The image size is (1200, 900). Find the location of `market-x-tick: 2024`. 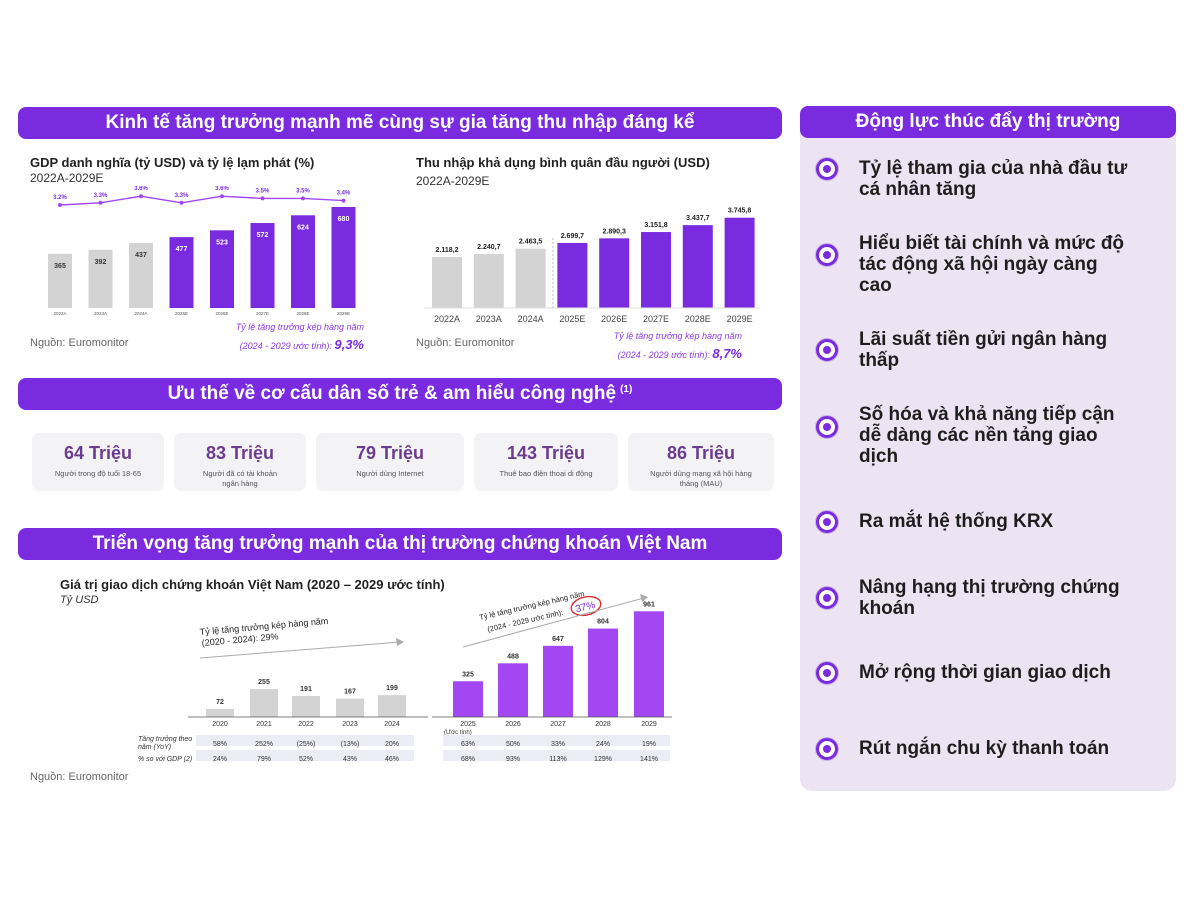

market-x-tick: 2024 is located at coordinates (392, 724).